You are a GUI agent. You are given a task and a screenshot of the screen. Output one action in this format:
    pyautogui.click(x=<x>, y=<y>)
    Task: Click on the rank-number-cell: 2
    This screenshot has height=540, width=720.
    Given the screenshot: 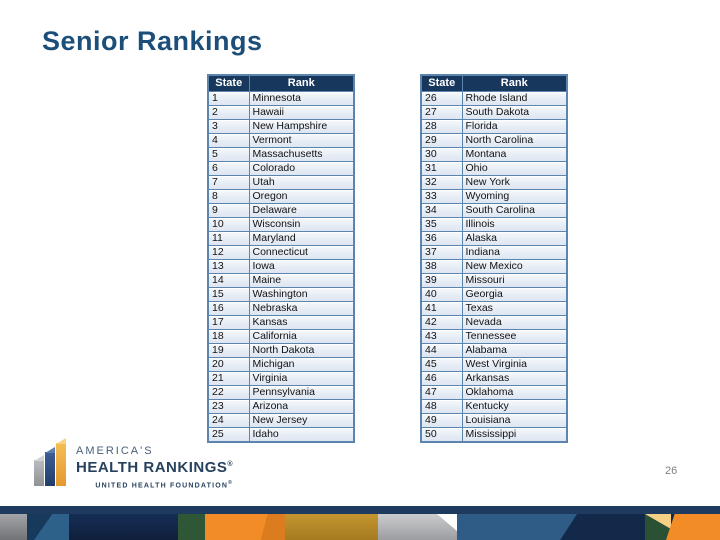 What is the action you would take?
    pyautogui.click(x=228, y=112)
    